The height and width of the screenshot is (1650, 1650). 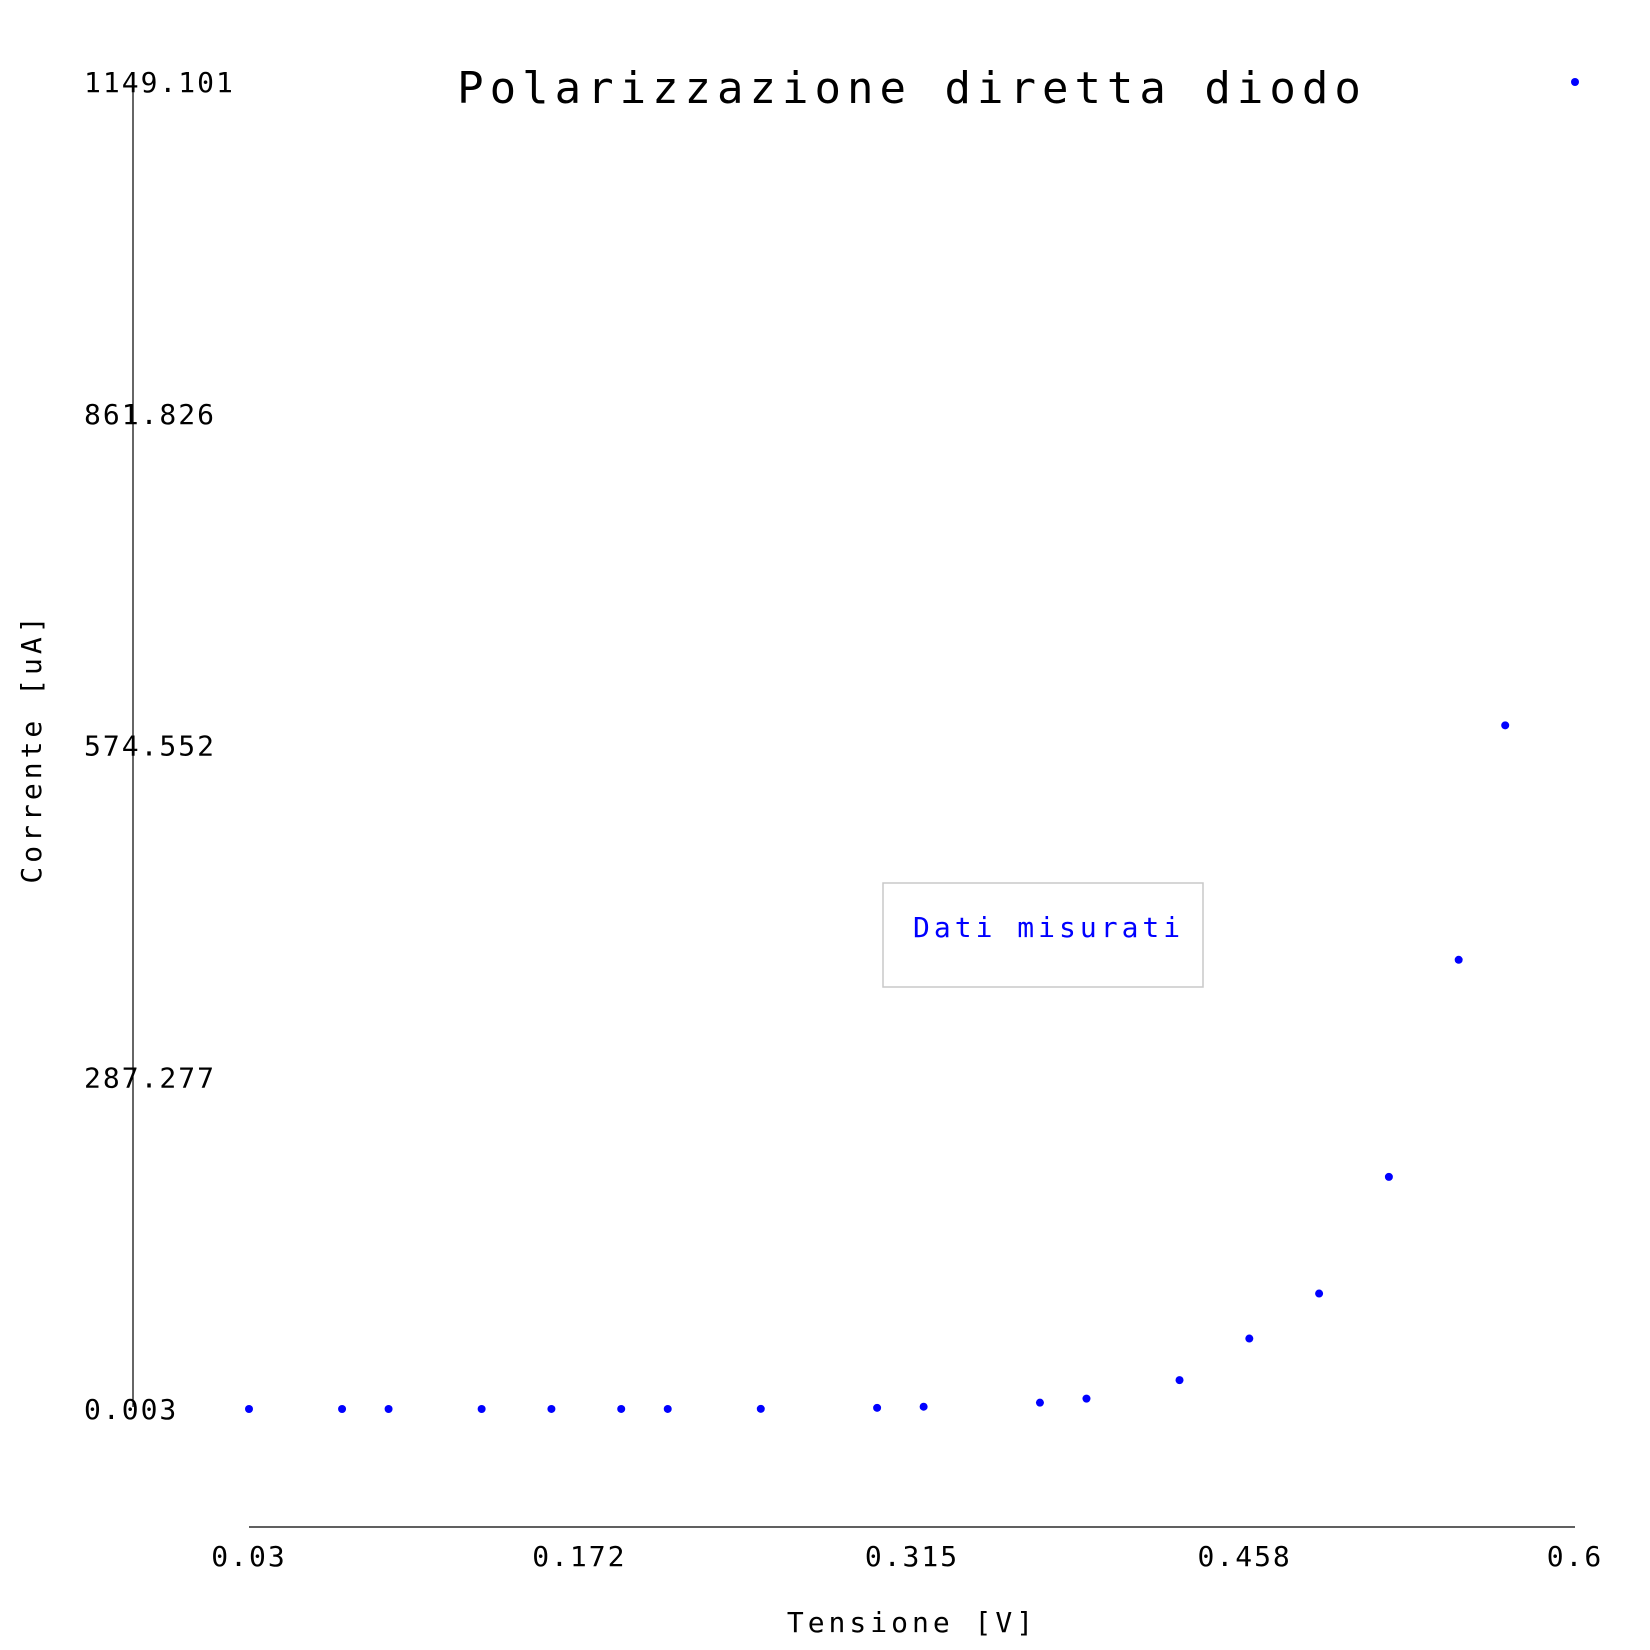 I want to click on y-axis-label: Corrente [uA], so click(x=31, y=747).